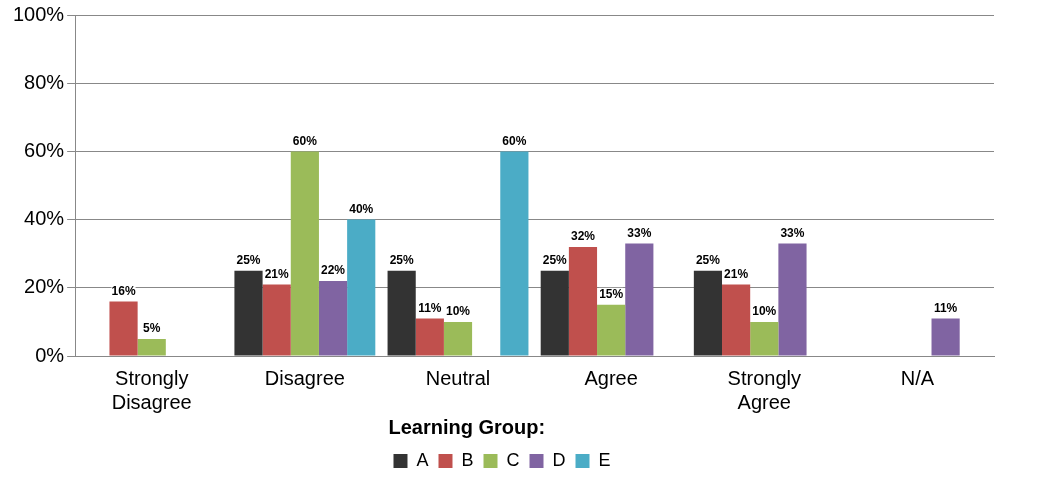 The image size is (1044, 480). I want to click on data-label: 22%, so click(333, 270).